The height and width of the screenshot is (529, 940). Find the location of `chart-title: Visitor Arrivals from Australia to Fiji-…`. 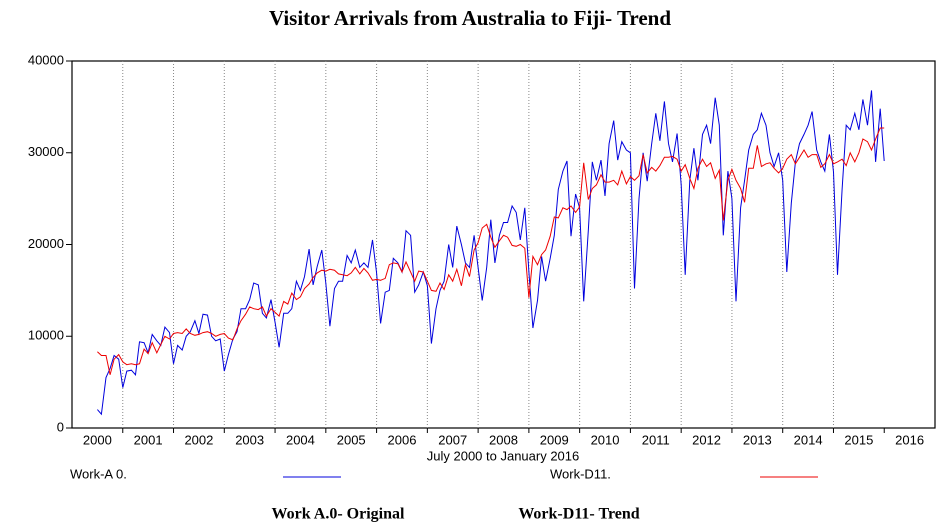

chart-title: Visitor Arrivals from Australia to Fiji-… is located at coordinates (470, 18).